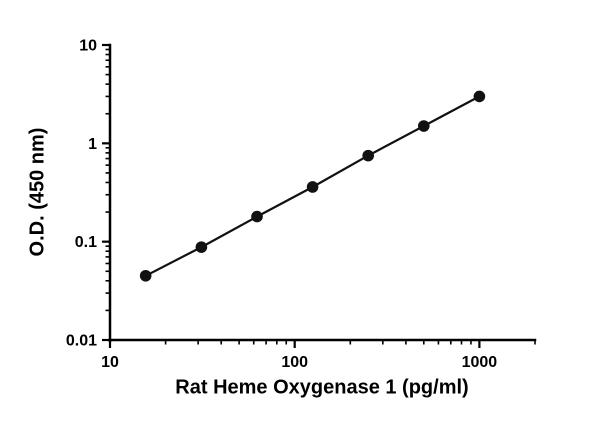 The image size is (600, 422). What do you see at coordinates (37, 192) in the screenshot?
I see `y-axis-label: O.D. (450 nm)` at bounding box center [37, 192].